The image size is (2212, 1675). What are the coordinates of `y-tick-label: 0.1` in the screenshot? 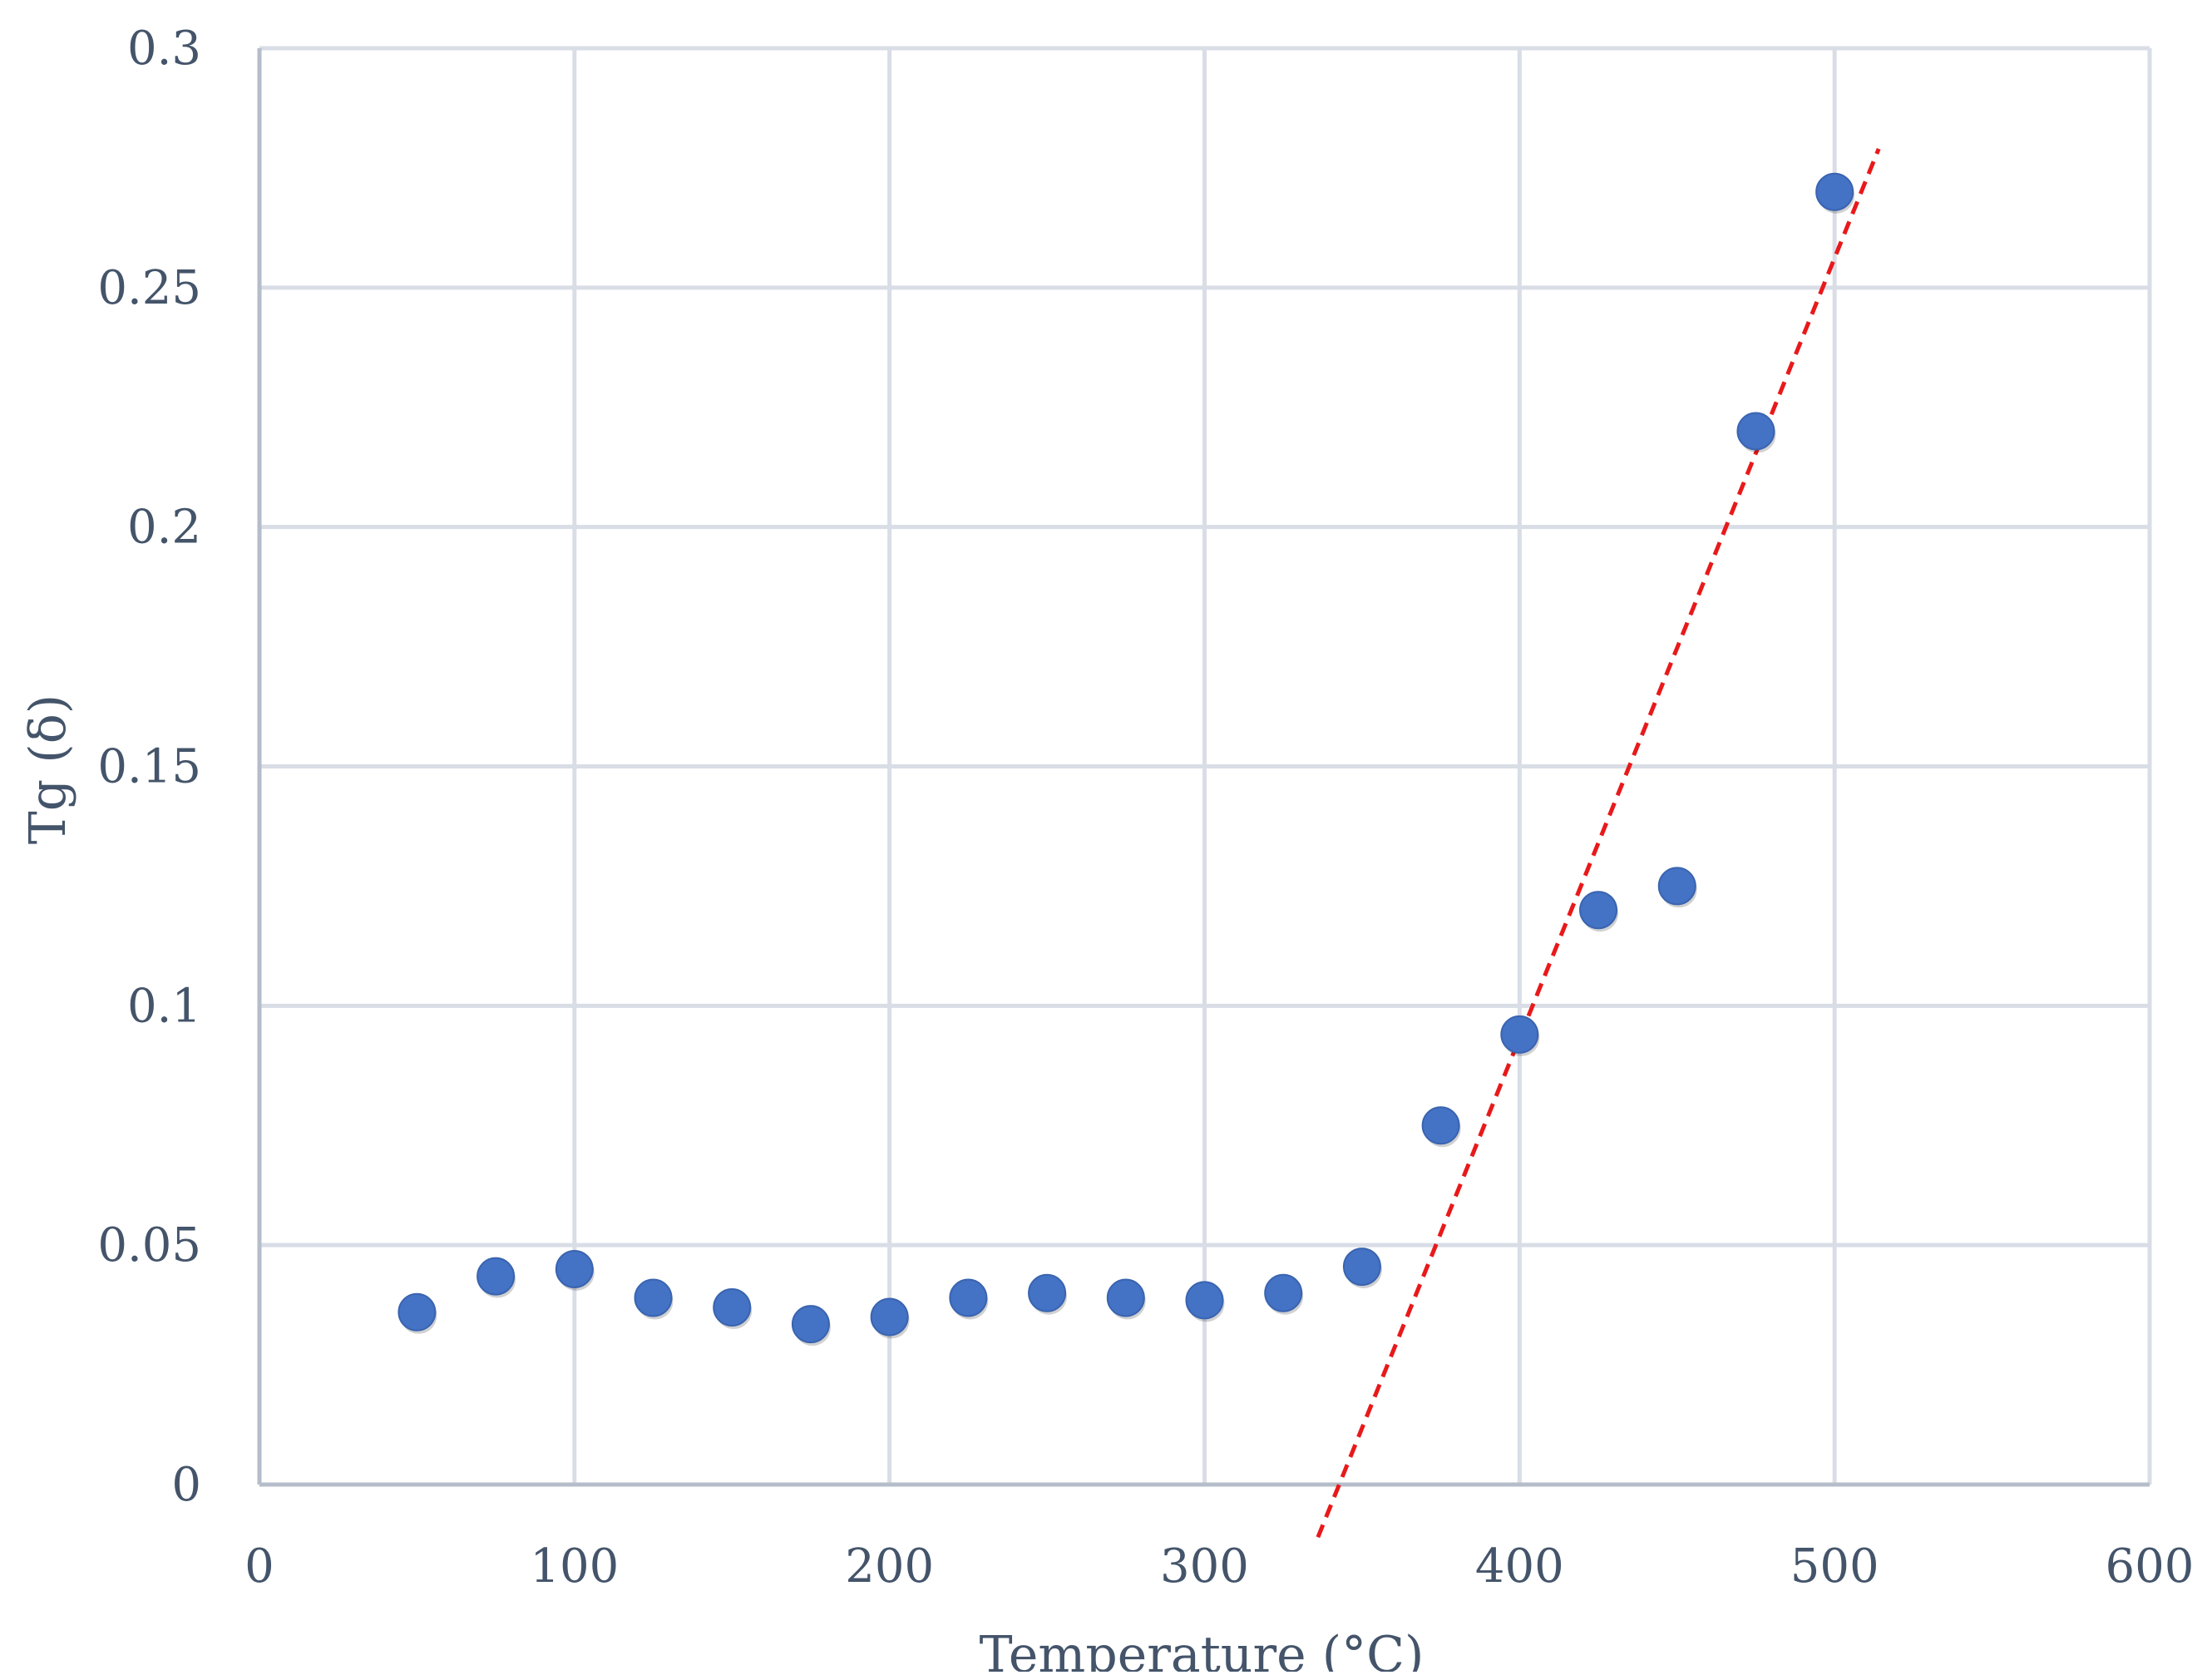 It's located at (164, 1006).